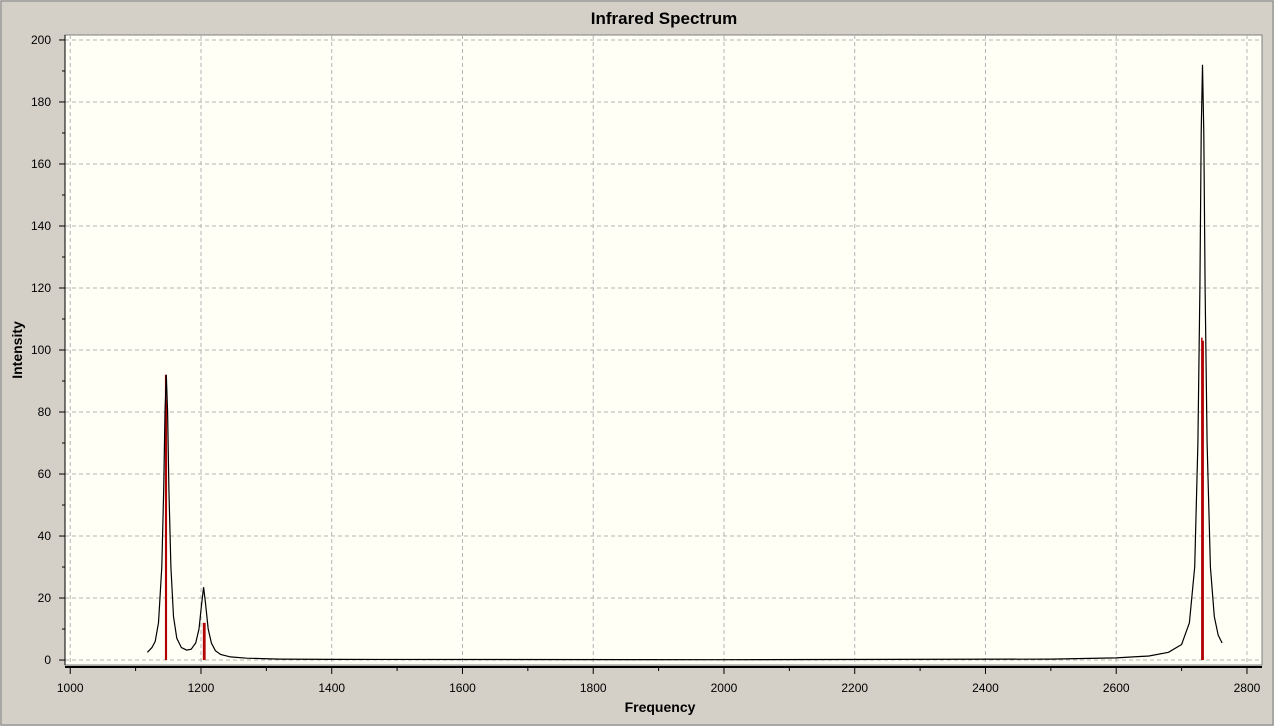  Describe the element at coordinates (45, 536) in the screenshot. I see `y-tick-label: 40` at that location.